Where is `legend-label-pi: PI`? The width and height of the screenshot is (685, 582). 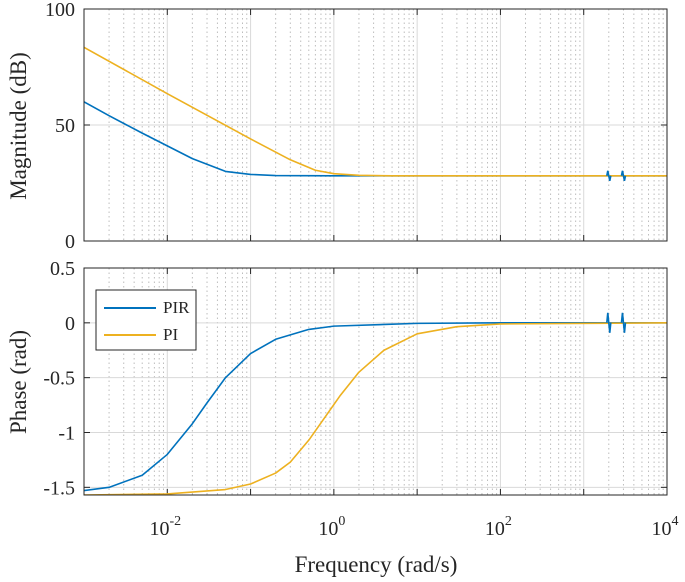 legend-label-pi: PI is located at coordinates (170, 334).